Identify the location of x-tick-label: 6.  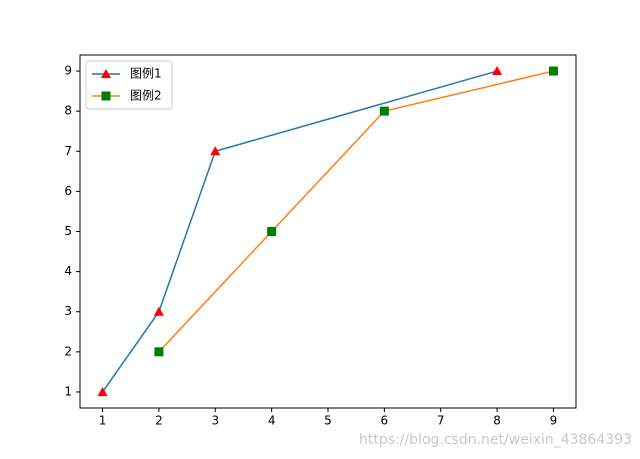
(385, 421).